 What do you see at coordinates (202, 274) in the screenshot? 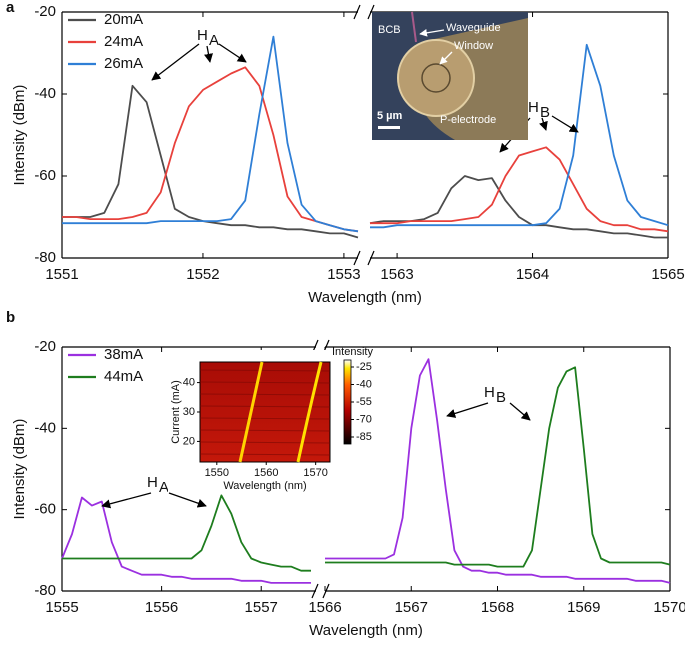
I see `x-tick-label: 1552` at bounding box center [202, 274].